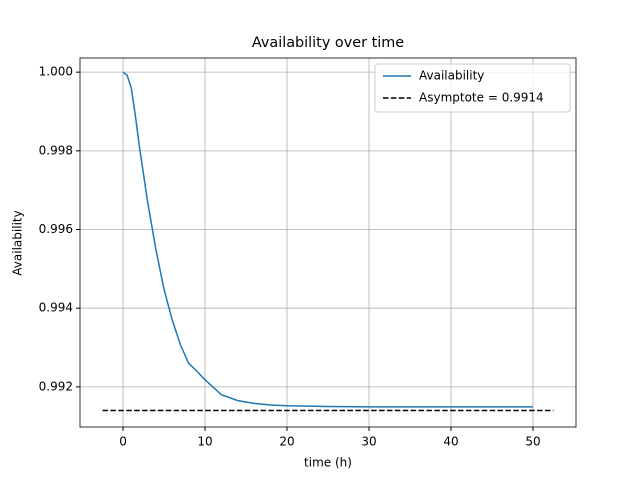 The width and height of the screenshot is (640, 480). What do you see at coordinates (450, 442) in the screenshot?
I see `x-tick-label: 40` at bounding box center [450, 442].